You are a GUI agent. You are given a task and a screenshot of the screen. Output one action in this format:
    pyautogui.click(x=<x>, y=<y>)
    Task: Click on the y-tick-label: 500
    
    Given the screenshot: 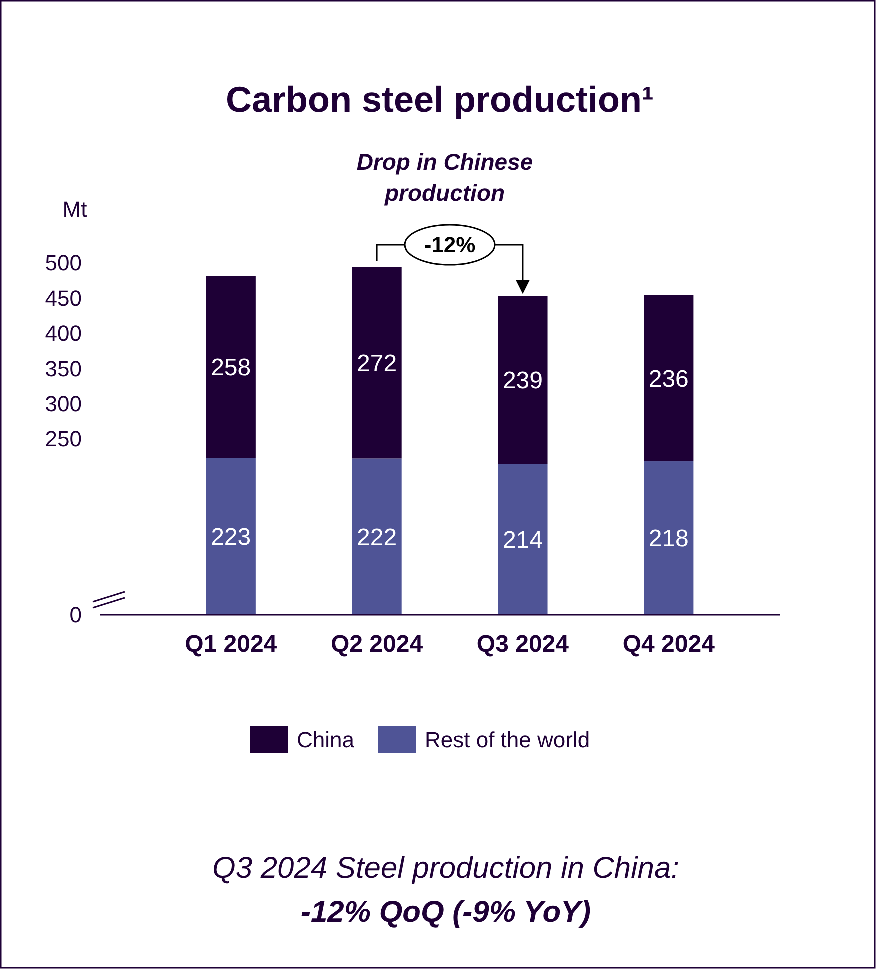 What is the action you would take?
    pyautogui.click(x=63, y=263)
    